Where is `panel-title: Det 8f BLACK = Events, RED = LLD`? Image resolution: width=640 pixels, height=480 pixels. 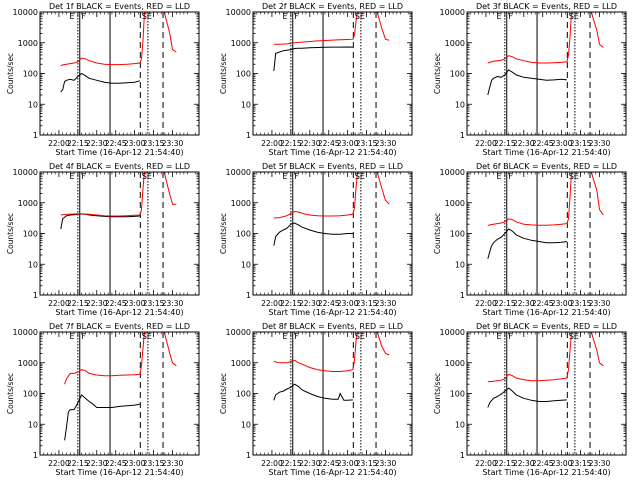
panel-title: Det 8f BLACK = Events, RED = LLD is located at coordinates (332, 326).